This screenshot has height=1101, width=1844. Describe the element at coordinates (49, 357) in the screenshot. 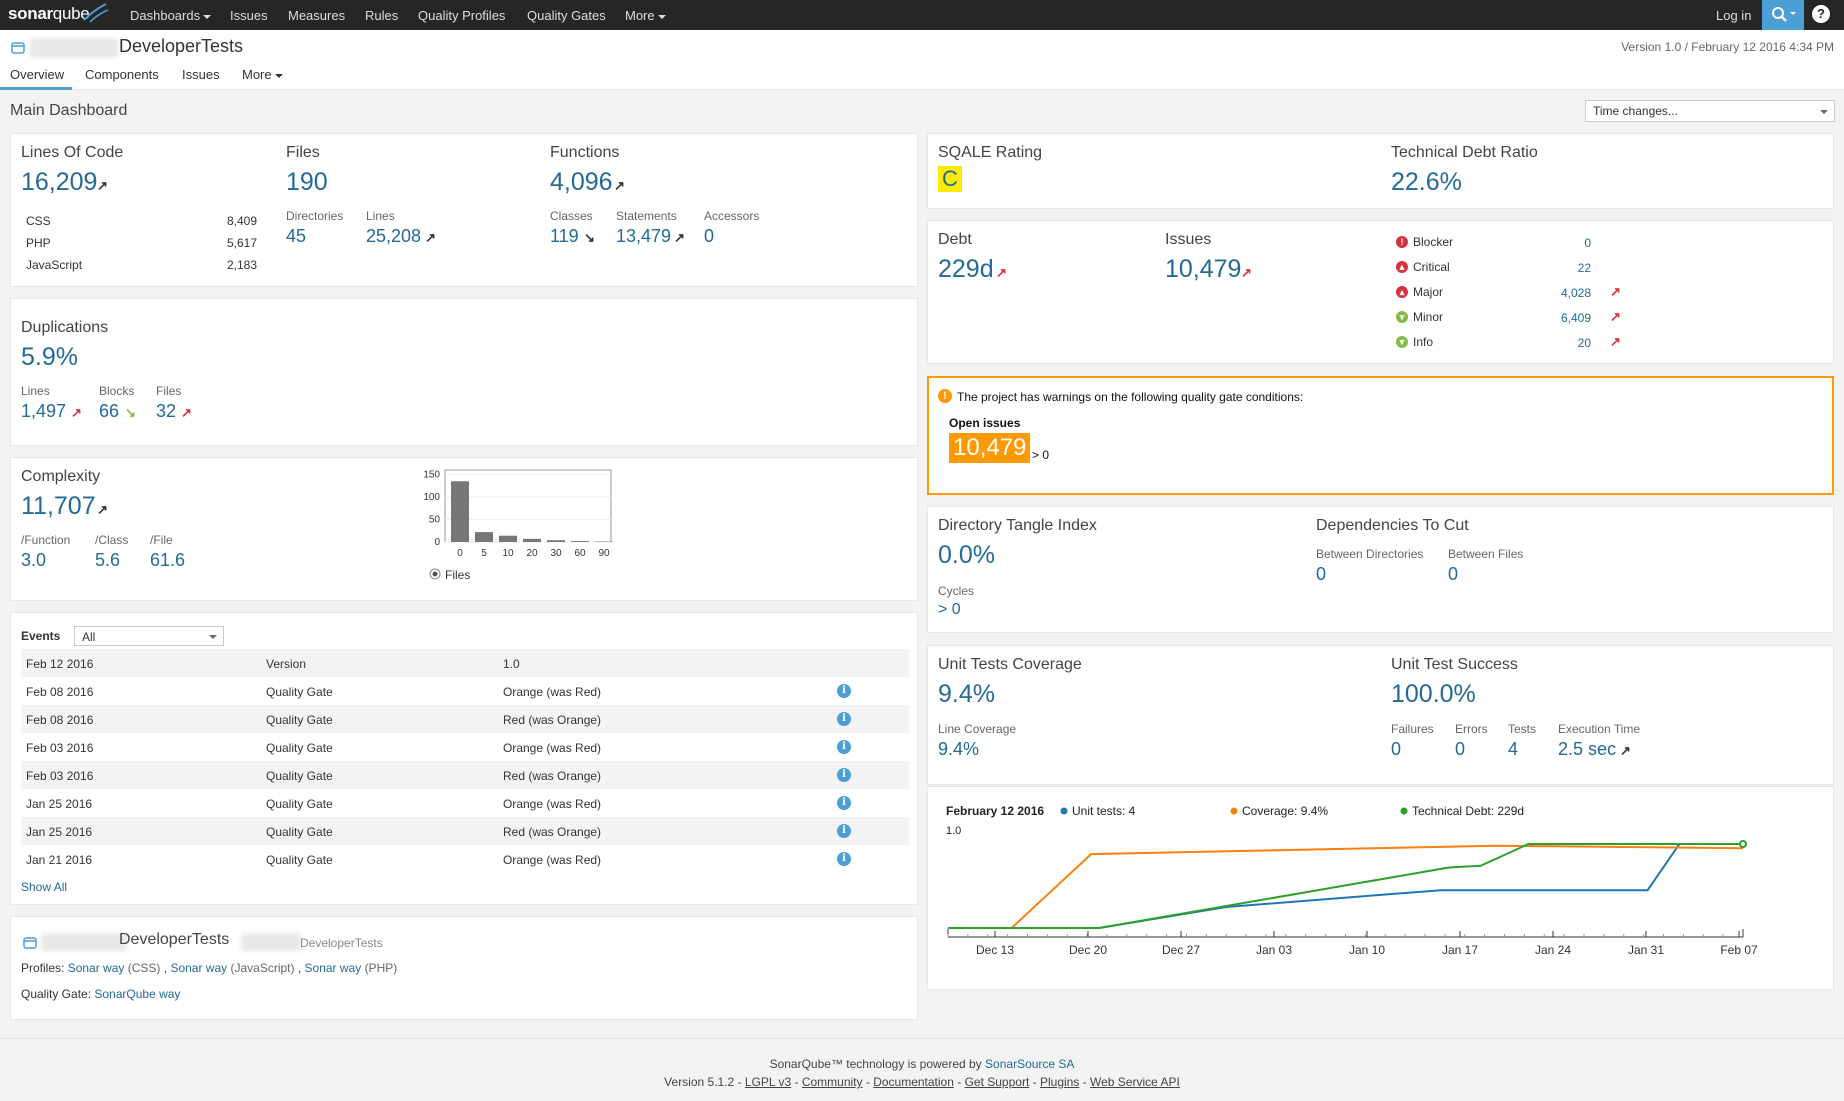

I see `duplications-value: 5.9%` at that location.